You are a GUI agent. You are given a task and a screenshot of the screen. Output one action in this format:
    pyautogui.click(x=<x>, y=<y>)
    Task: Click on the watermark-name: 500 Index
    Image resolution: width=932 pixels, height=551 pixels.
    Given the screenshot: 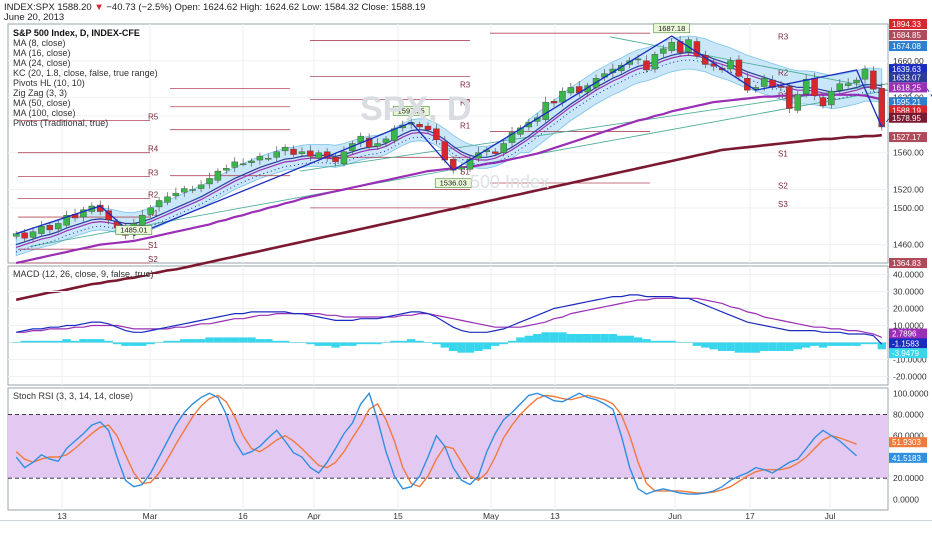 What is the action you would take?
    pyautogui.click(x=509, y=182)
    